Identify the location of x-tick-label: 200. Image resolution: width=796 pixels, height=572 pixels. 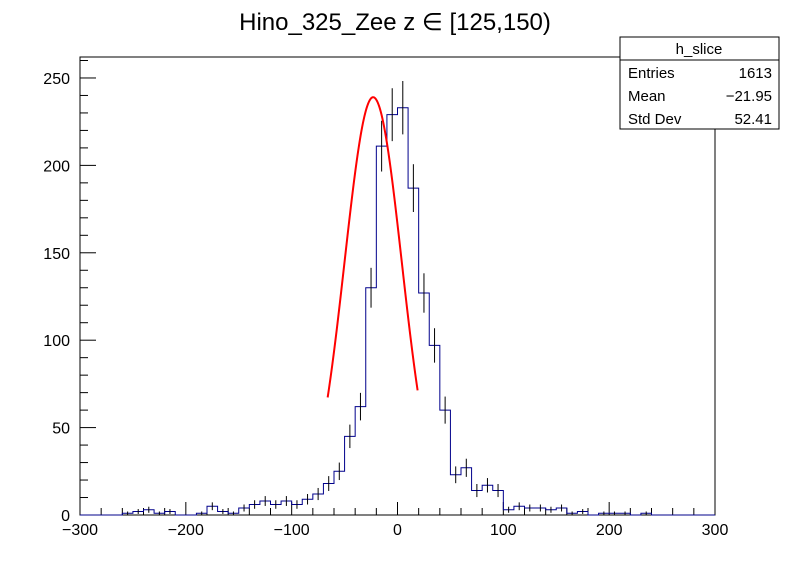
(609, 530).